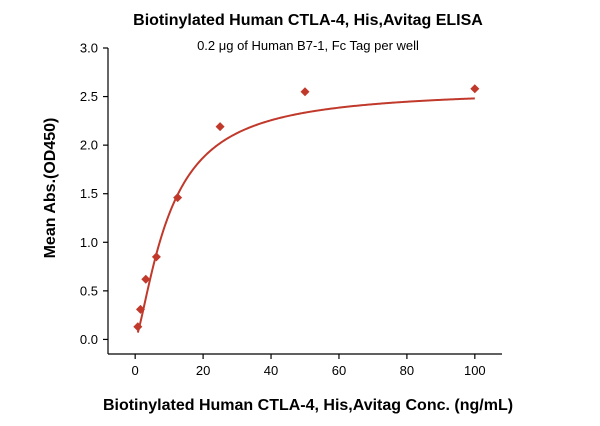  What do you see at coordinates (89, 242) in the screenshot?
I see `y-tick-label: 1.0` at bounding box center [89, 242].